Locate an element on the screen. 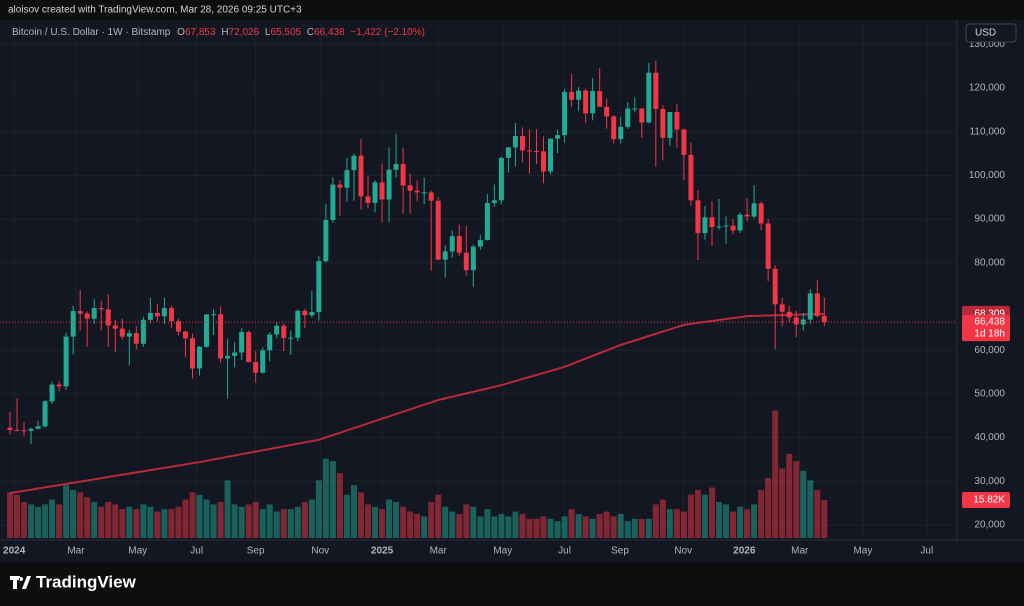 This screenshot has height=606, width=1024. countdown: 1d 18h is located at coordinates (989, 334).